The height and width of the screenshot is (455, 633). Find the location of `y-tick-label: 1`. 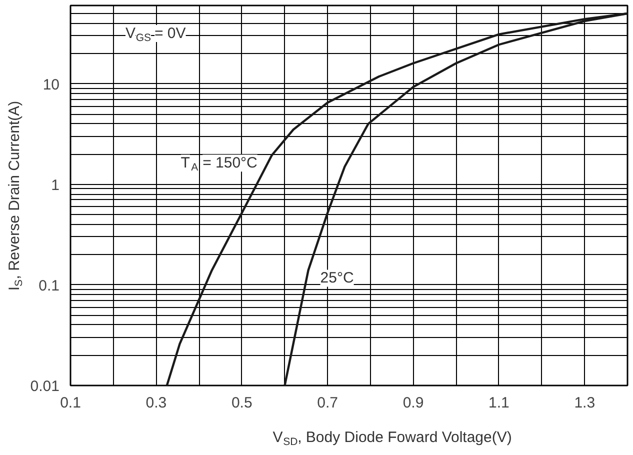

y-tick-label: 1 is located at coordinates (55, 185).